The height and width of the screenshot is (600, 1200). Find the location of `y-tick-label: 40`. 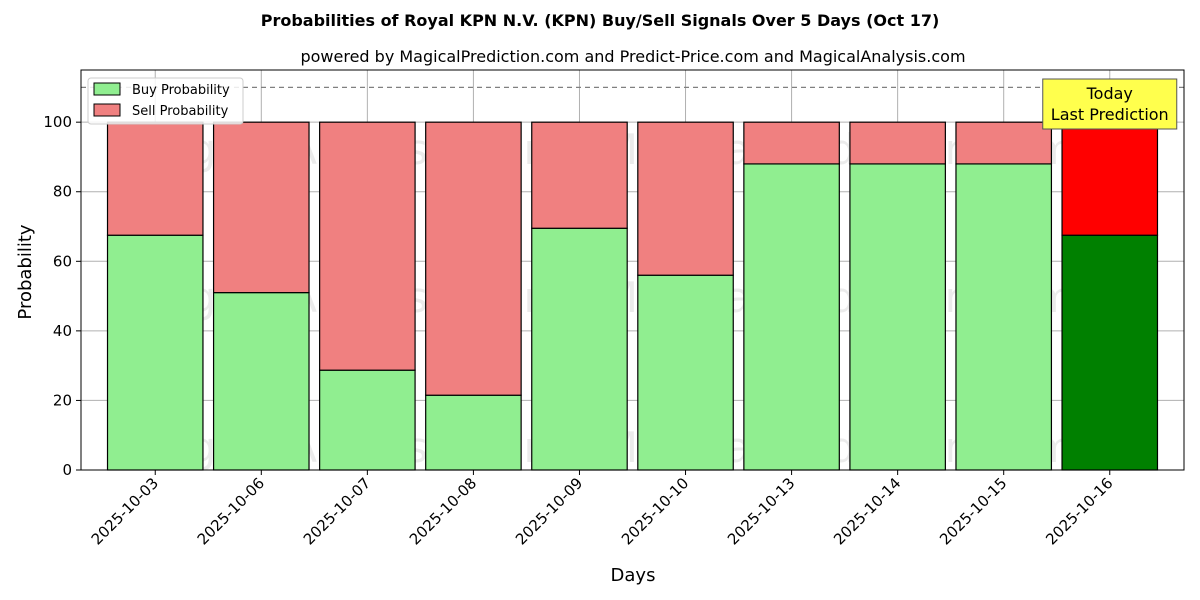

y-tick-label: 40 is located at coordinates (62, 331).